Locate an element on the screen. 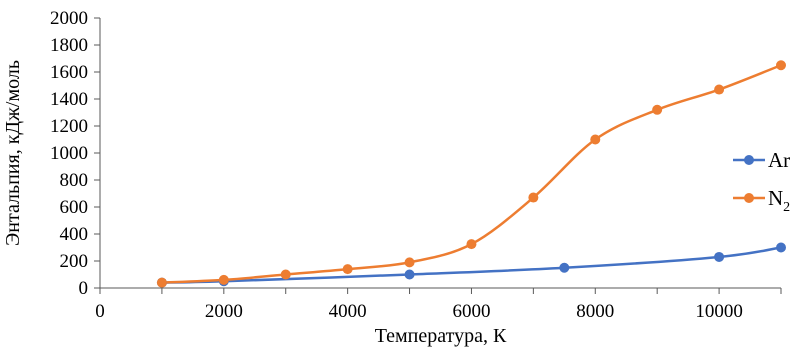 Image resolution: width=804 pixels, height=352 pixels. x-axis-title: Температура, К is located at coordinates (441, 336).